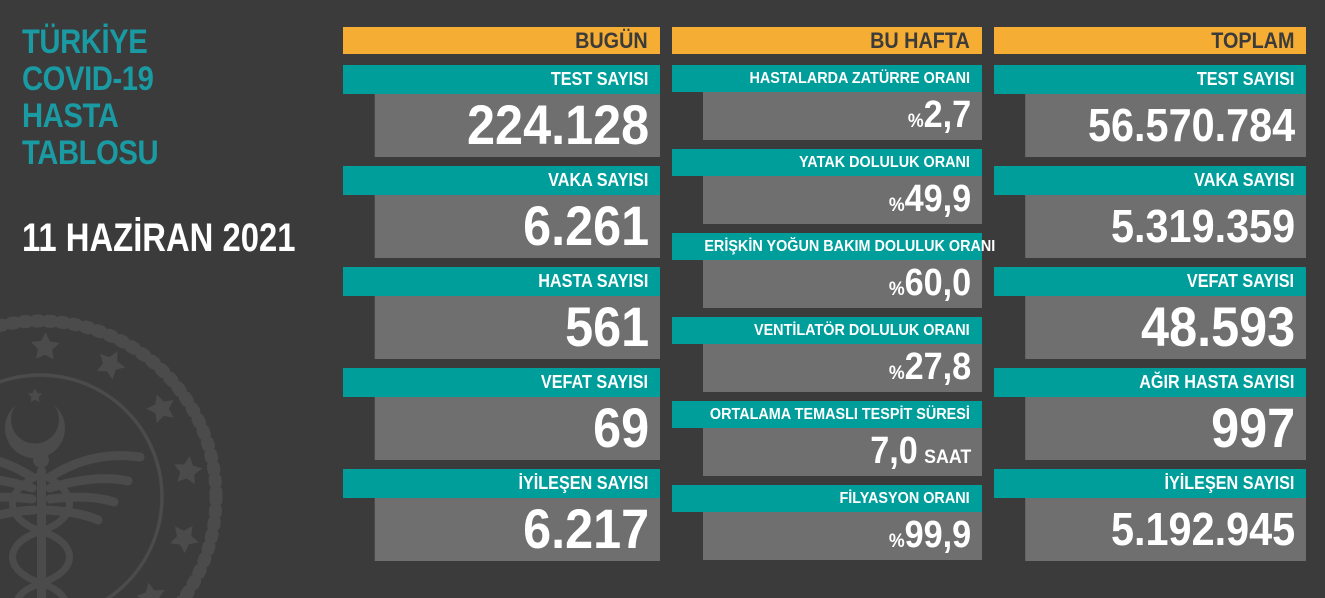 The width and height of the screenshot is (1325, 598). What do you see at coordinates (1191, 125) in the screenshot?
I see `stat-number: 56.570.784` at bounding box center [1191, 125].